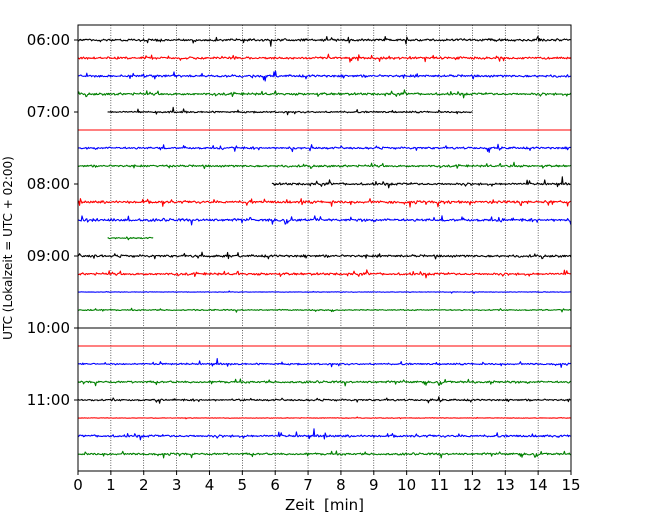 The image size is (650, 524). Describe the element at coordinates (538, 485) in the screenshot. I see `x-tick-label-14: 14` at that location.